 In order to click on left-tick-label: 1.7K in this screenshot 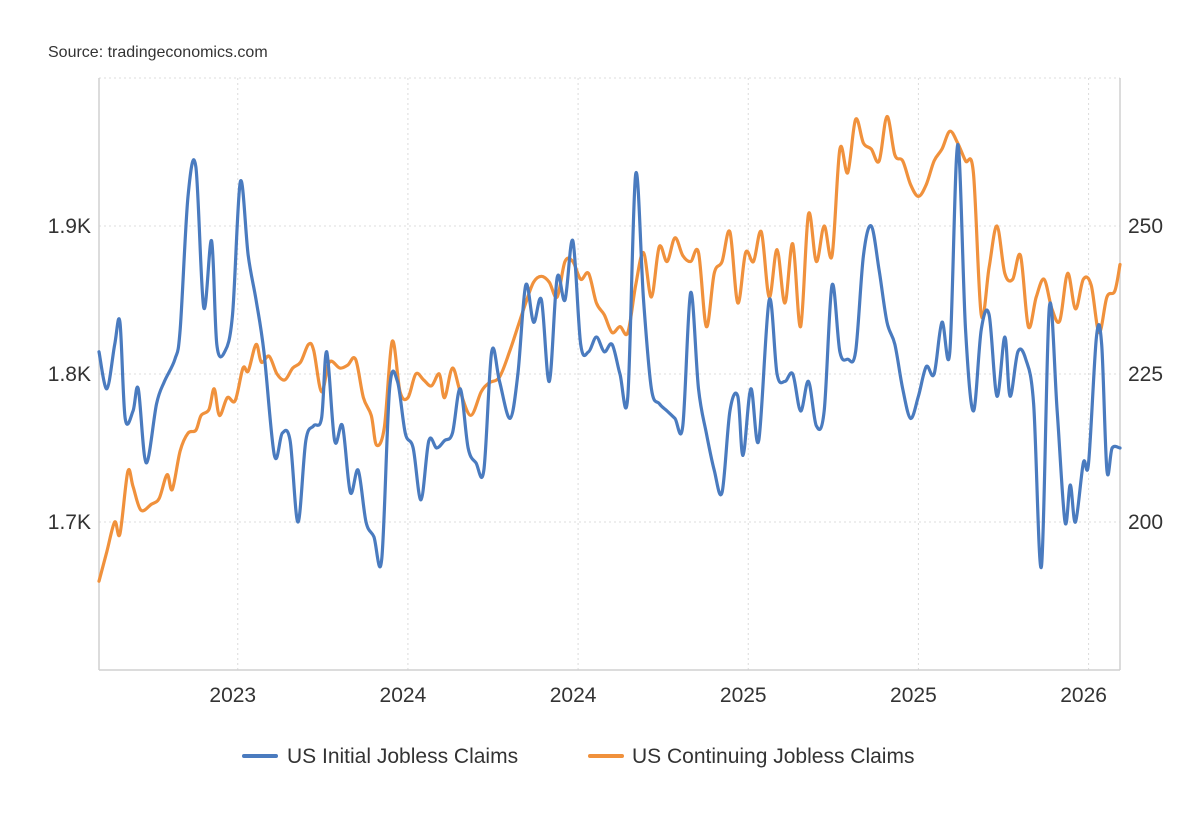, I will do `click(69, 522)`.